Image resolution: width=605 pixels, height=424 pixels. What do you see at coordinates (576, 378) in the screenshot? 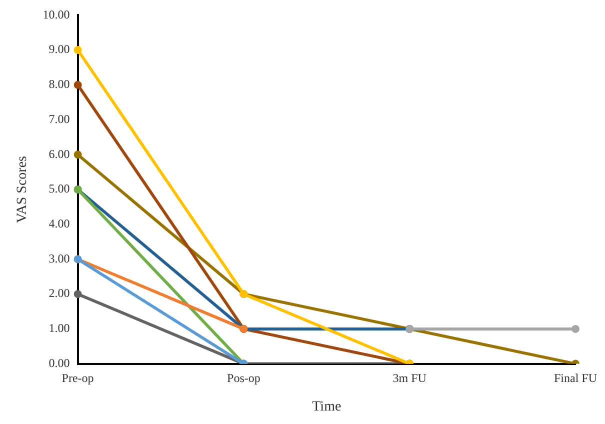
I see `x-tick-label: Final FU` at bounding box center [576, 378].